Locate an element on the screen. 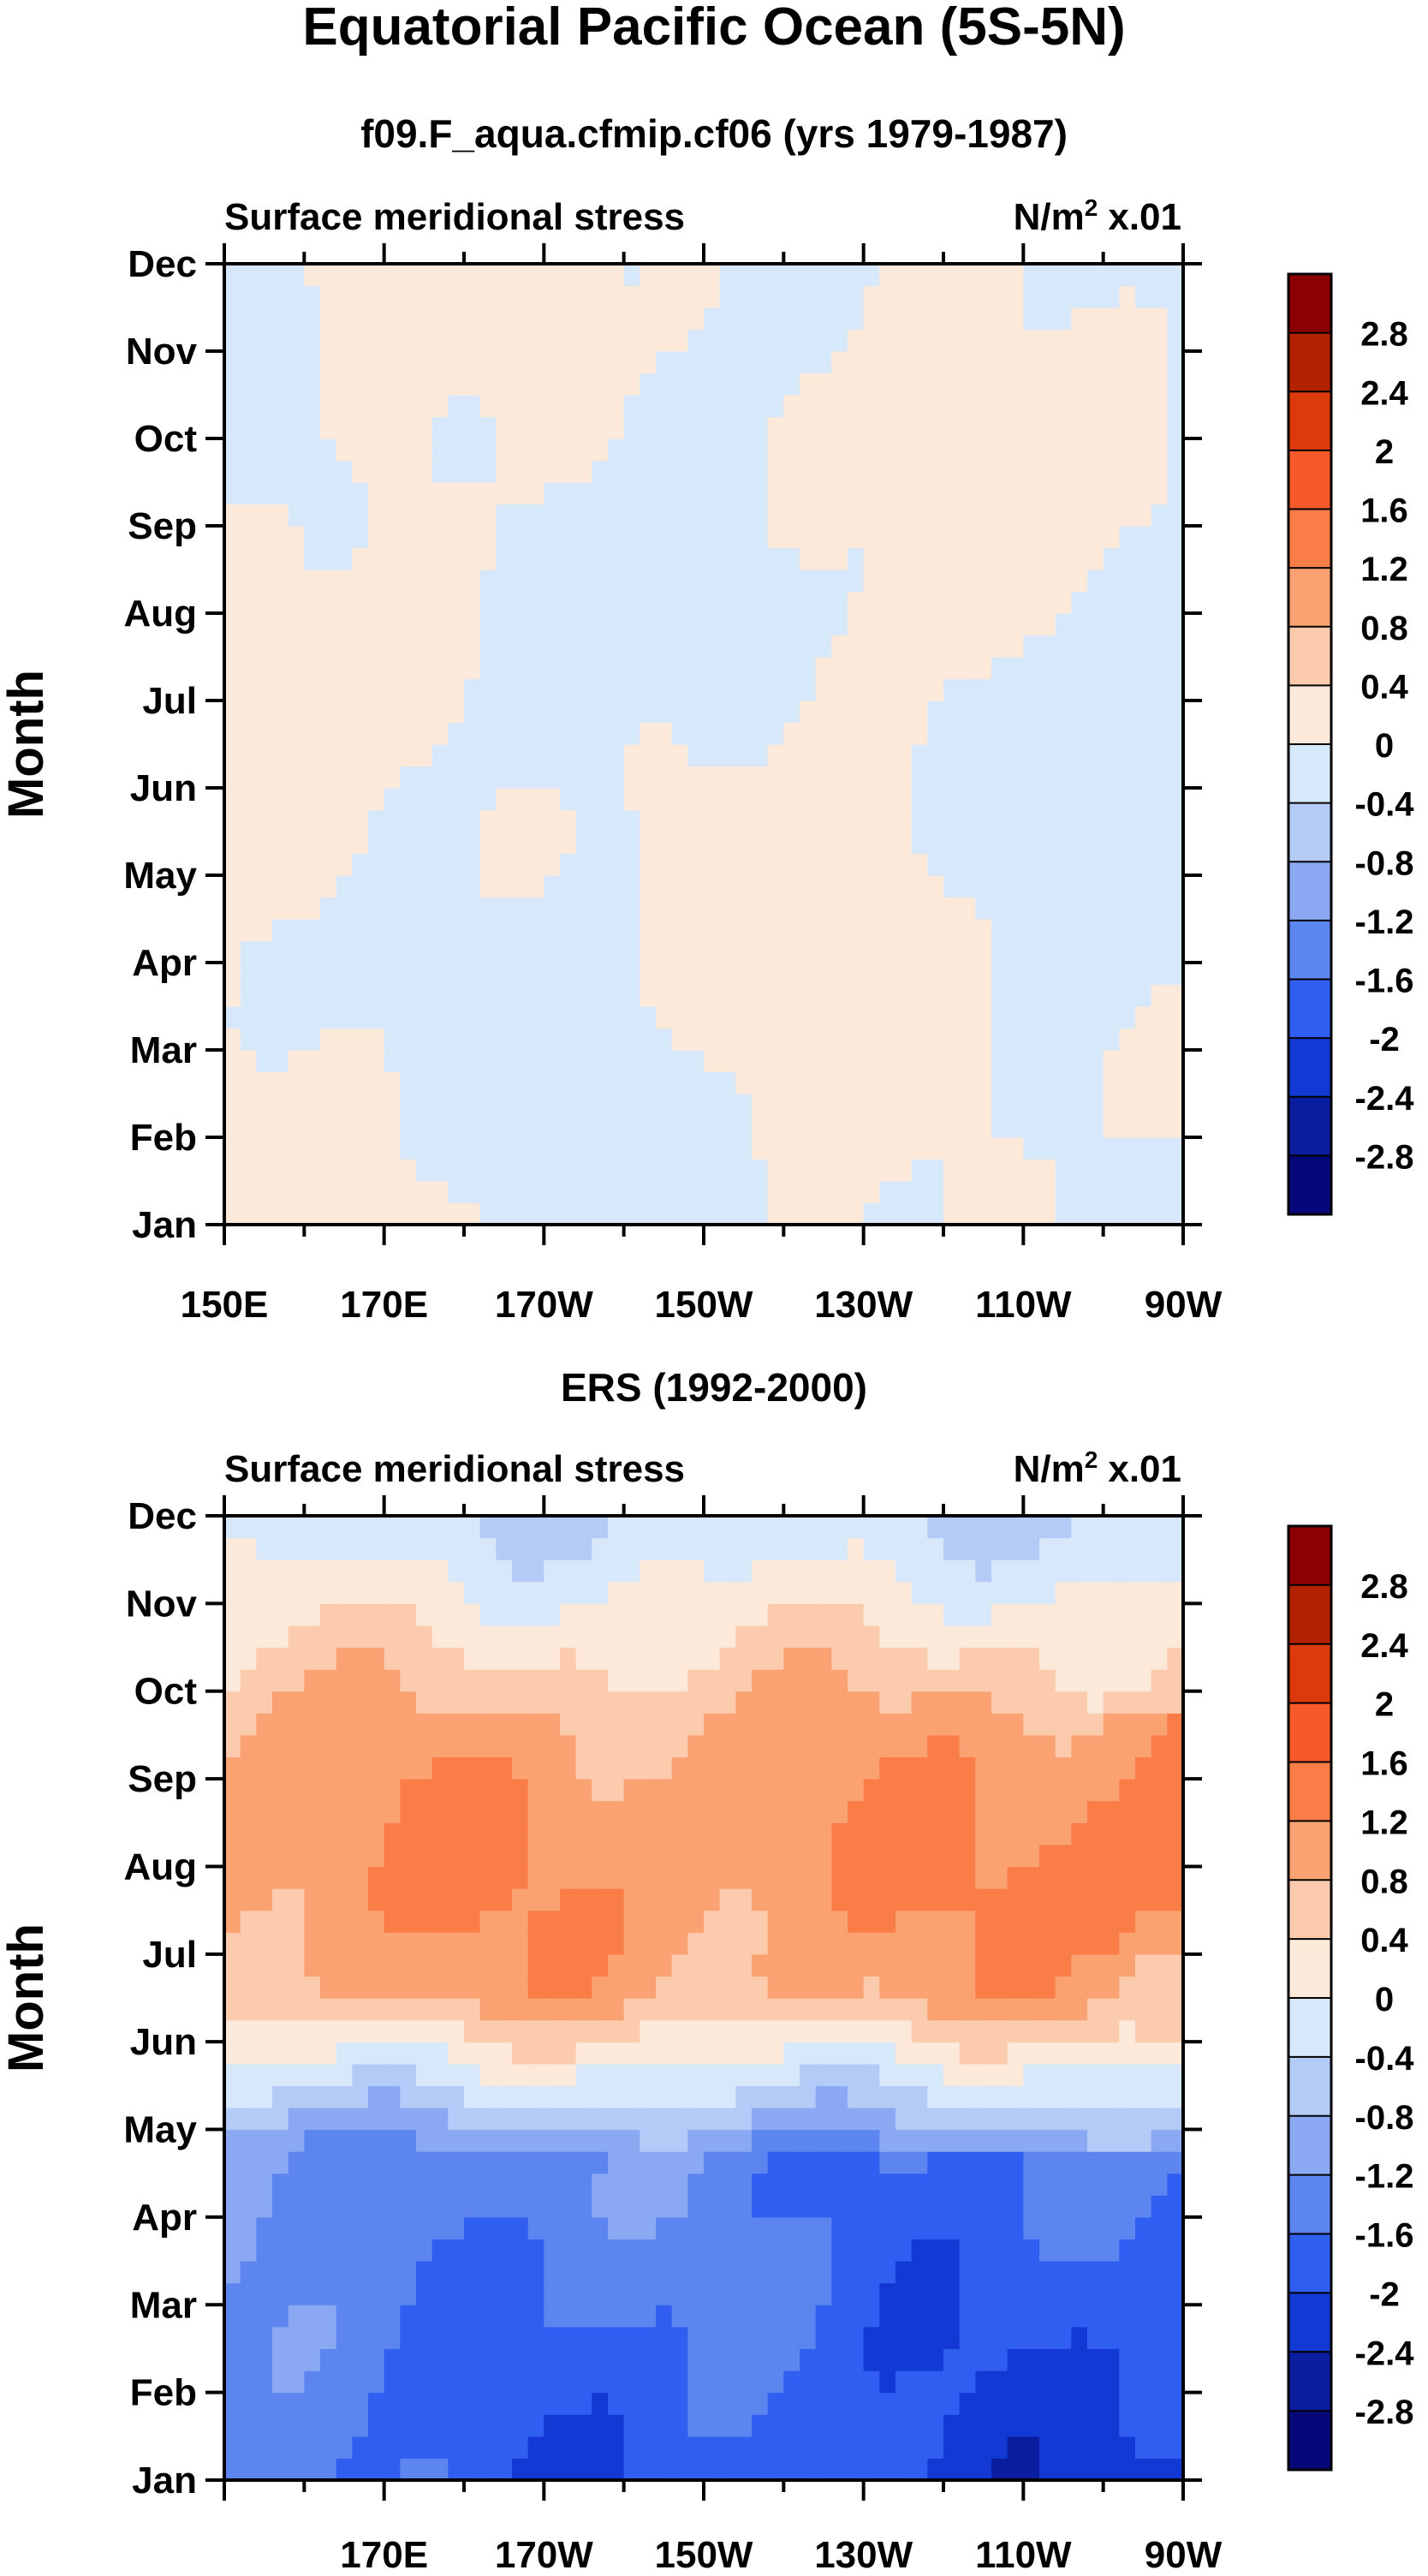  y-tick-label: Jan is located at coordinates (164, 1225).